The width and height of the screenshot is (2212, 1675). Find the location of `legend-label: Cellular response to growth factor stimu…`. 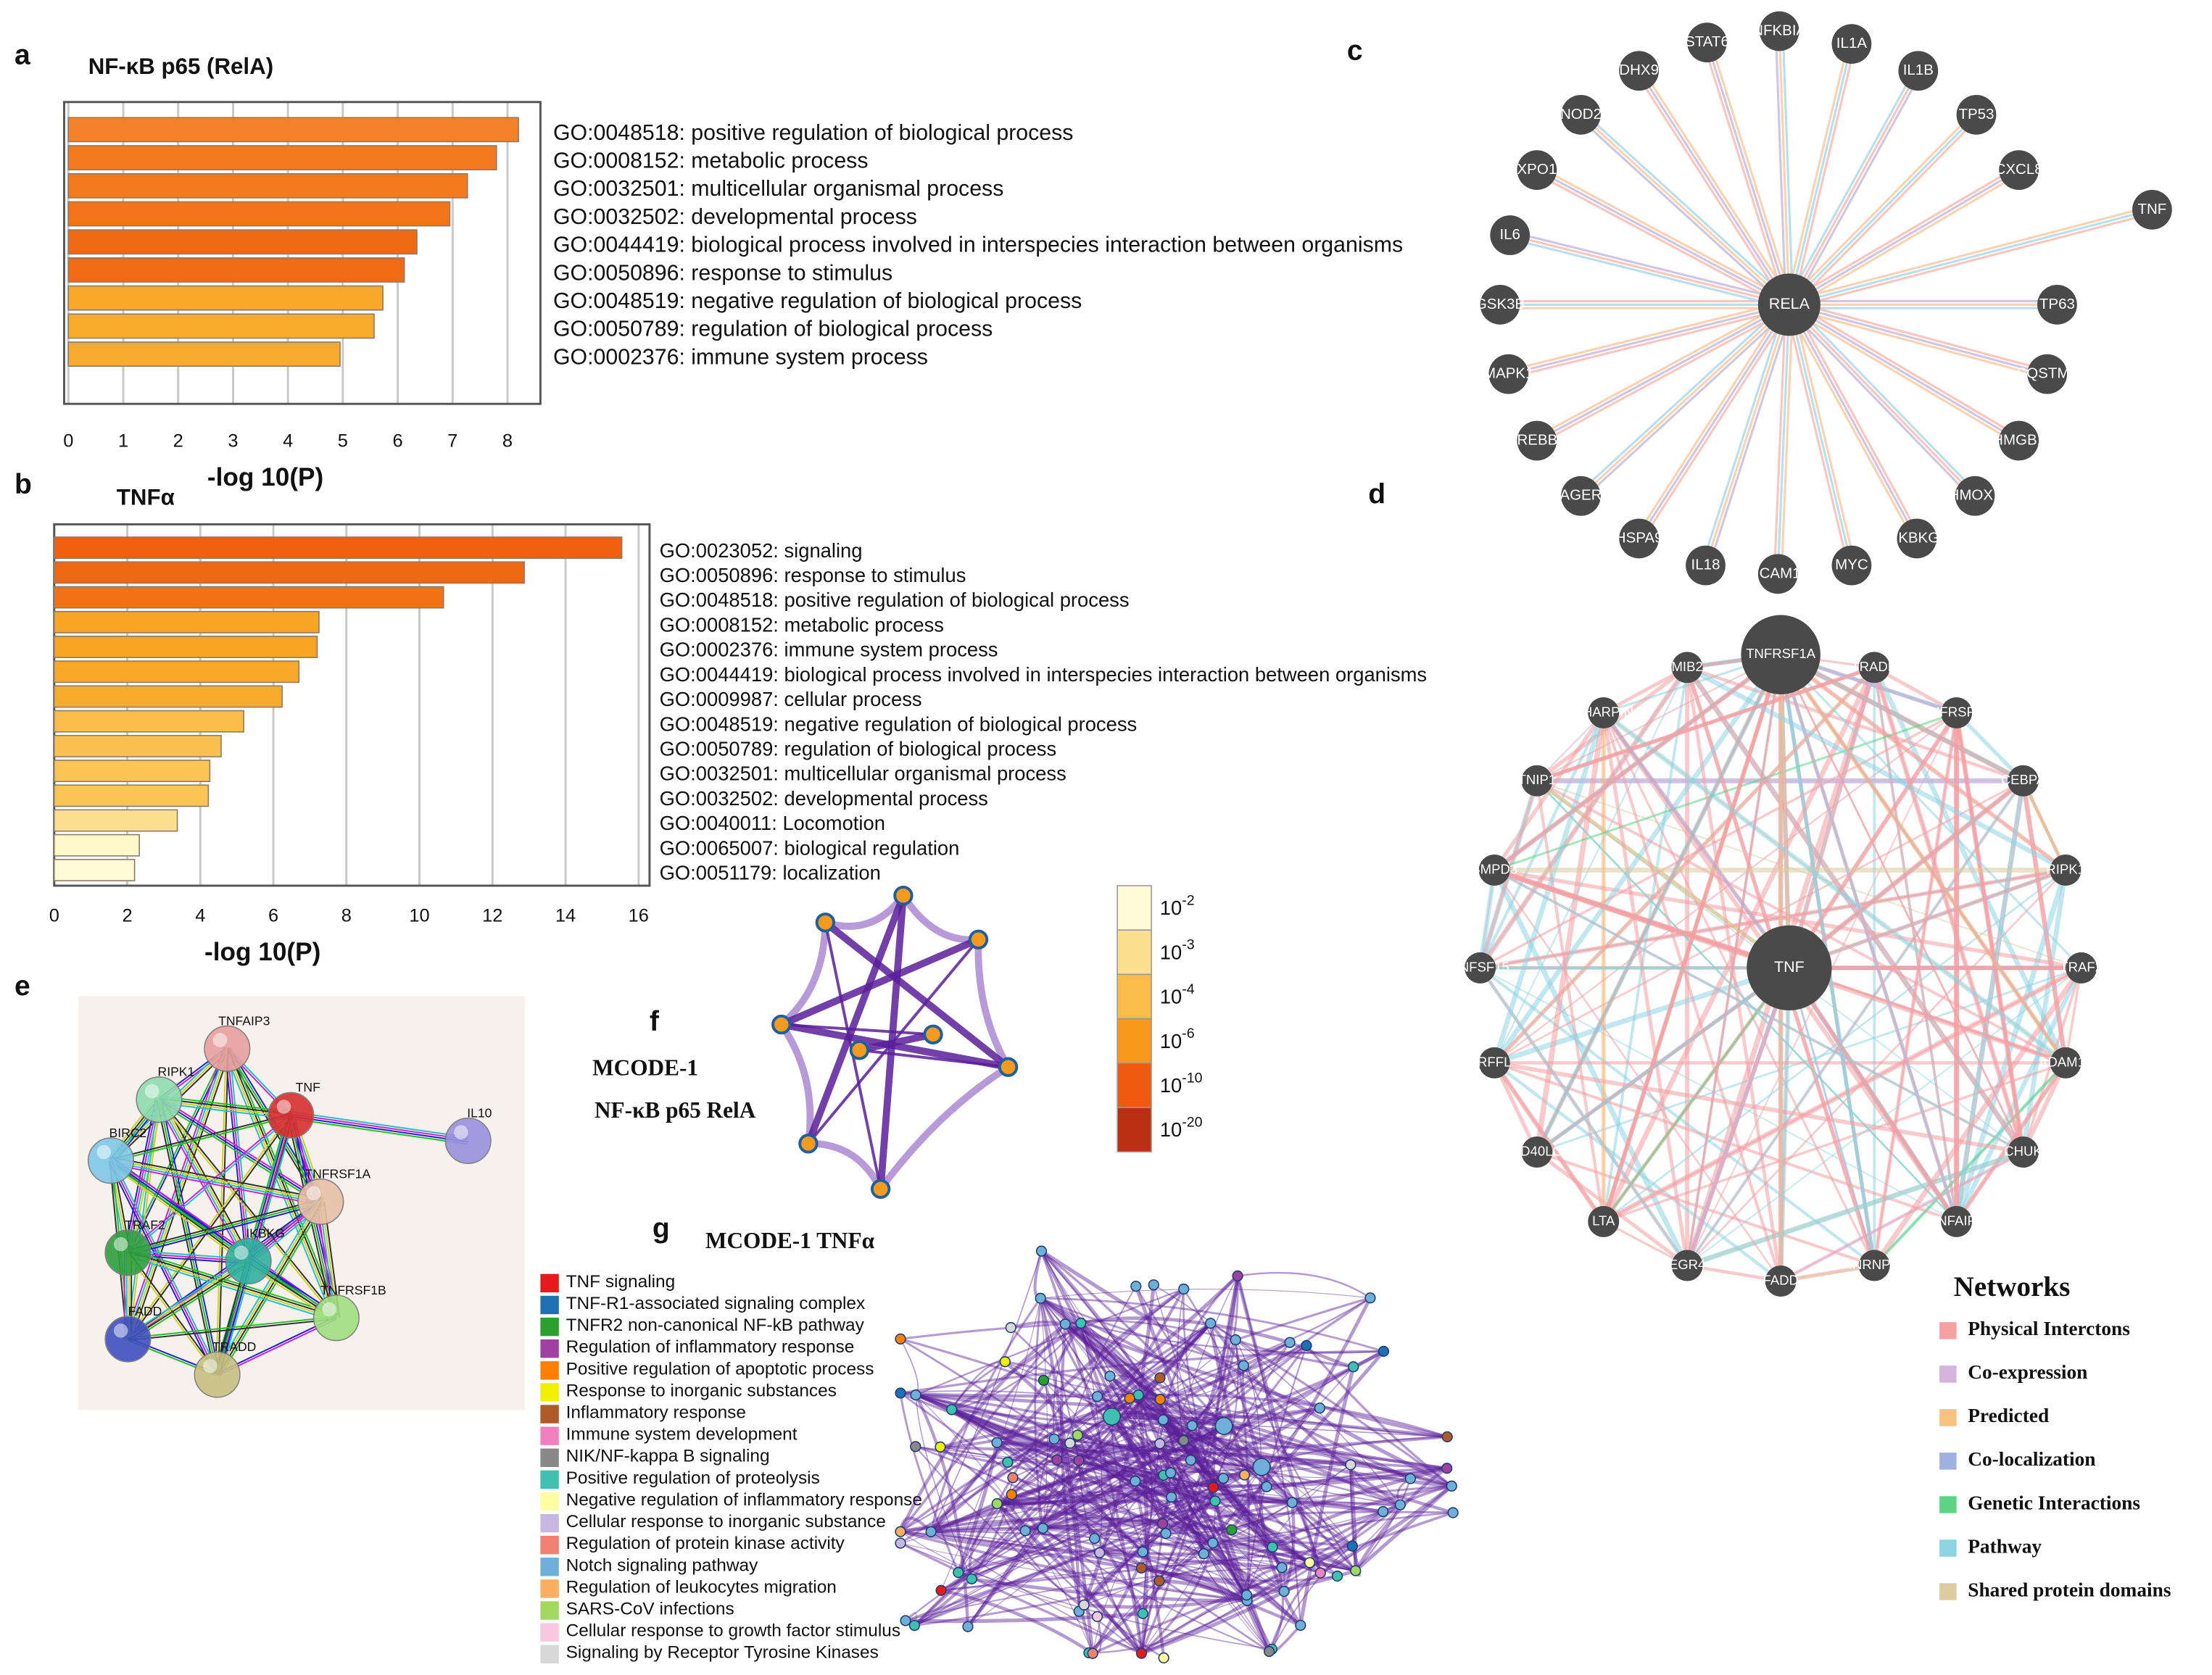

legend-label: Cellular response to growth factor stimu… is located at coordinates (733, 1631).